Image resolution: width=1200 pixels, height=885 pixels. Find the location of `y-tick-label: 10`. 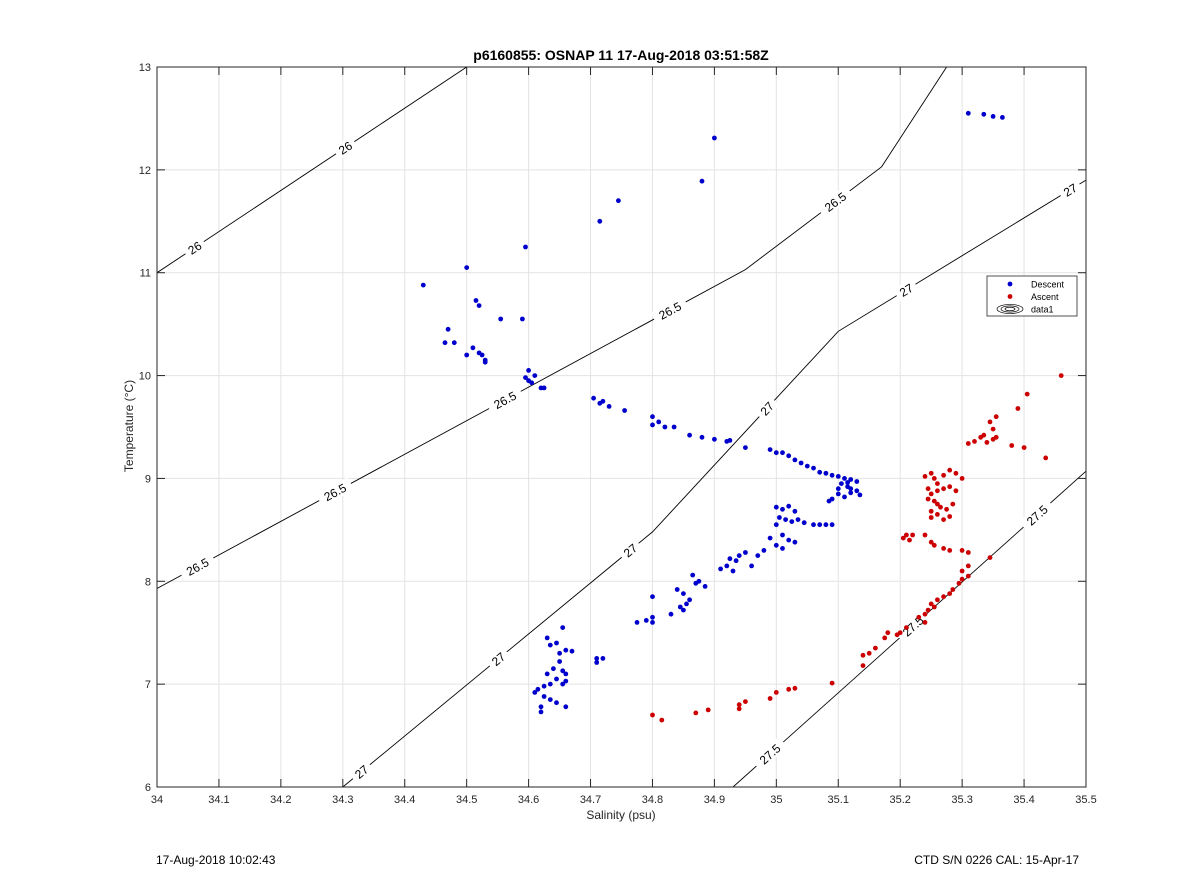

y-tick-label: 10 is located at coordinates (145, 377).